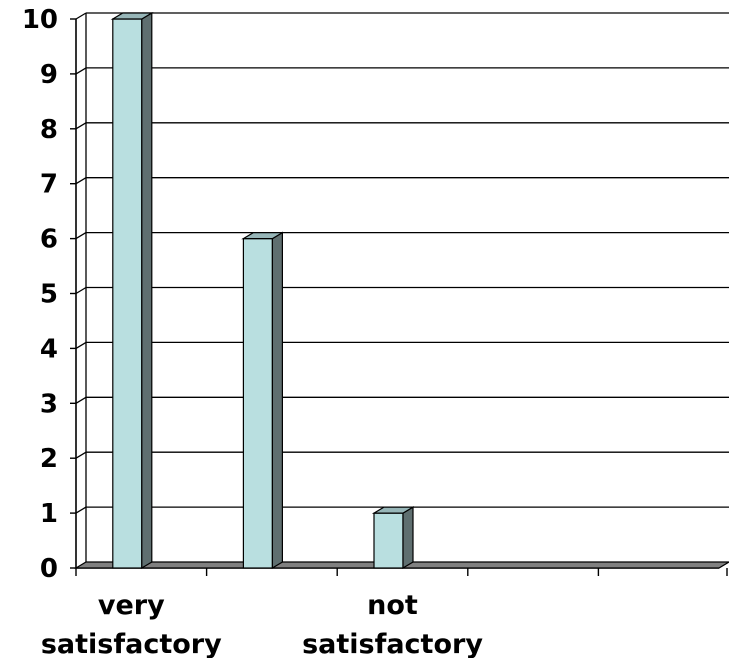 The height and width of the screenshot is (658, 729). Describe the element at coordinates (49, 569) in the screenshot. I see `y-tick-label: 0` at that location.